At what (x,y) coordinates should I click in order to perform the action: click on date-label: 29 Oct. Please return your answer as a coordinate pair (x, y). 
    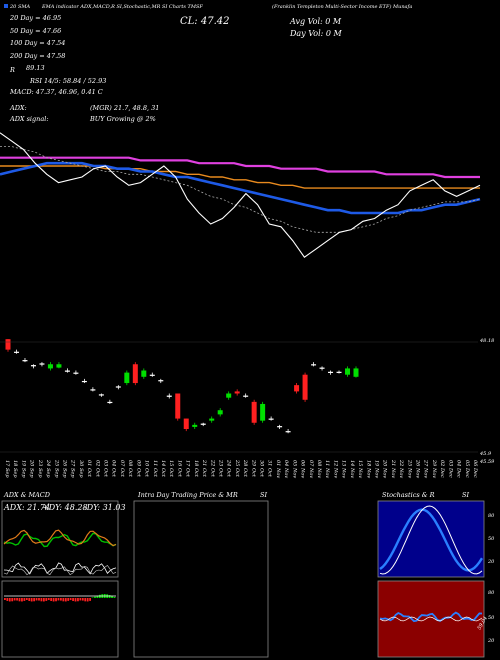
    Looking at the image, I should click on (253, 468).